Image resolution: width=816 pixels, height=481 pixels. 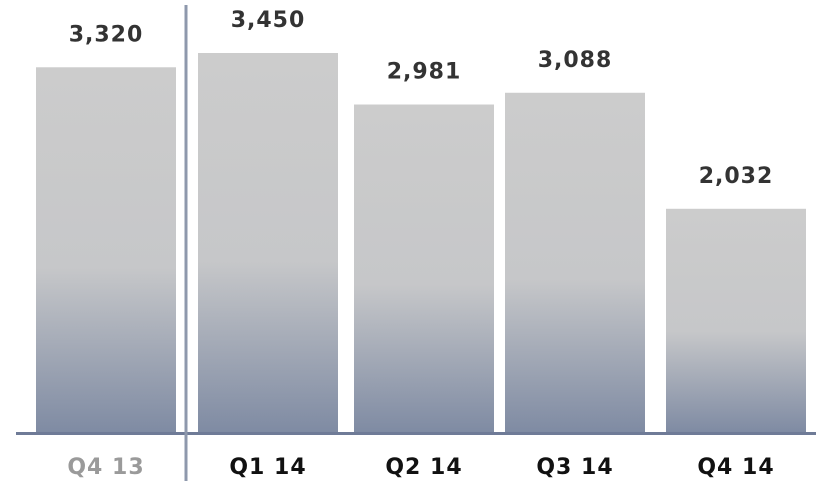 What do you see at coordinates (575, 60) in the screenshot?
I see `value-label: 3,088` at bounding box center [575, 60].